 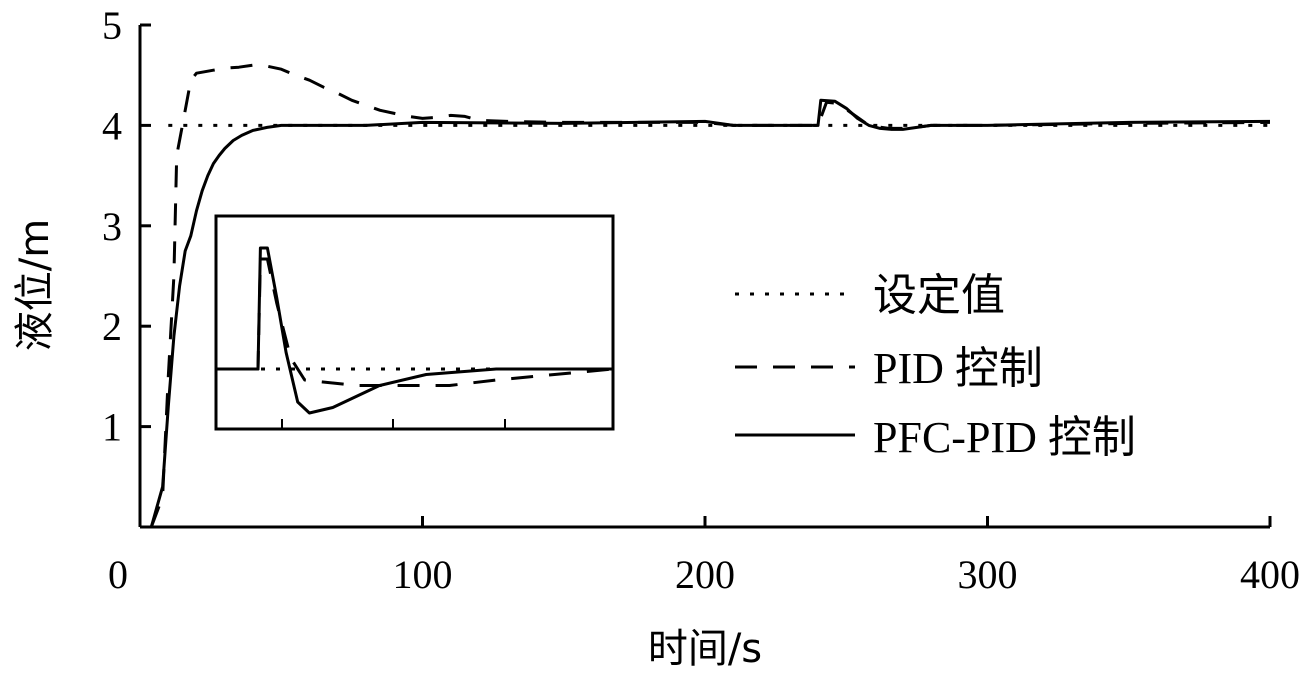 I want to click on legend-label: 设定值, so click(x=939, y=295).